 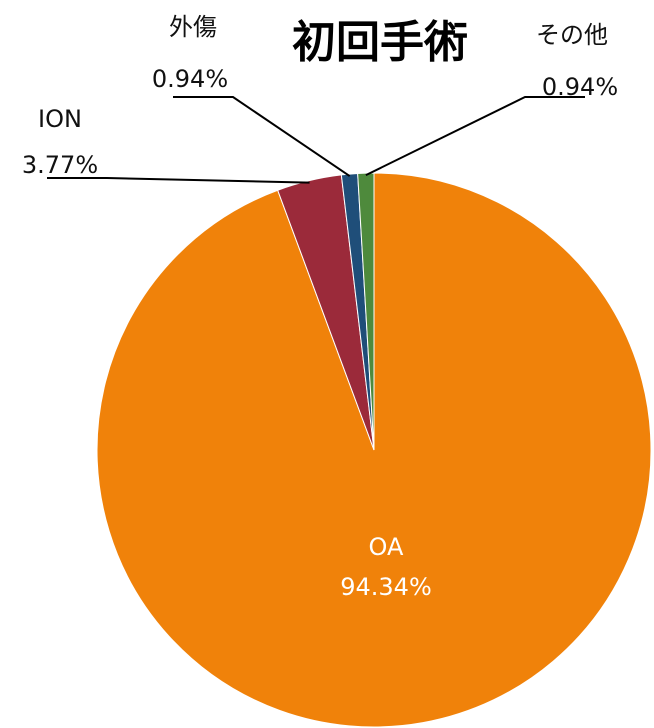 What do you see at coordinates (386, 587) in the screenshot?
I see `data-label: 94.34%` at bounding box center [386, 587].